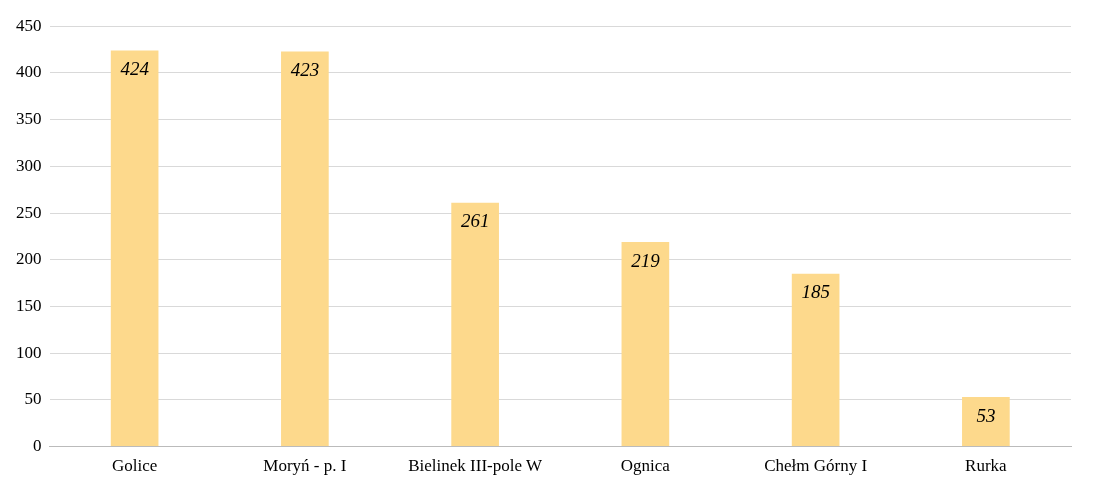  Describe the element at coordinates (816, 466) in the screenshot. I see `x-tick-label: Chełm Górny I` at that location.